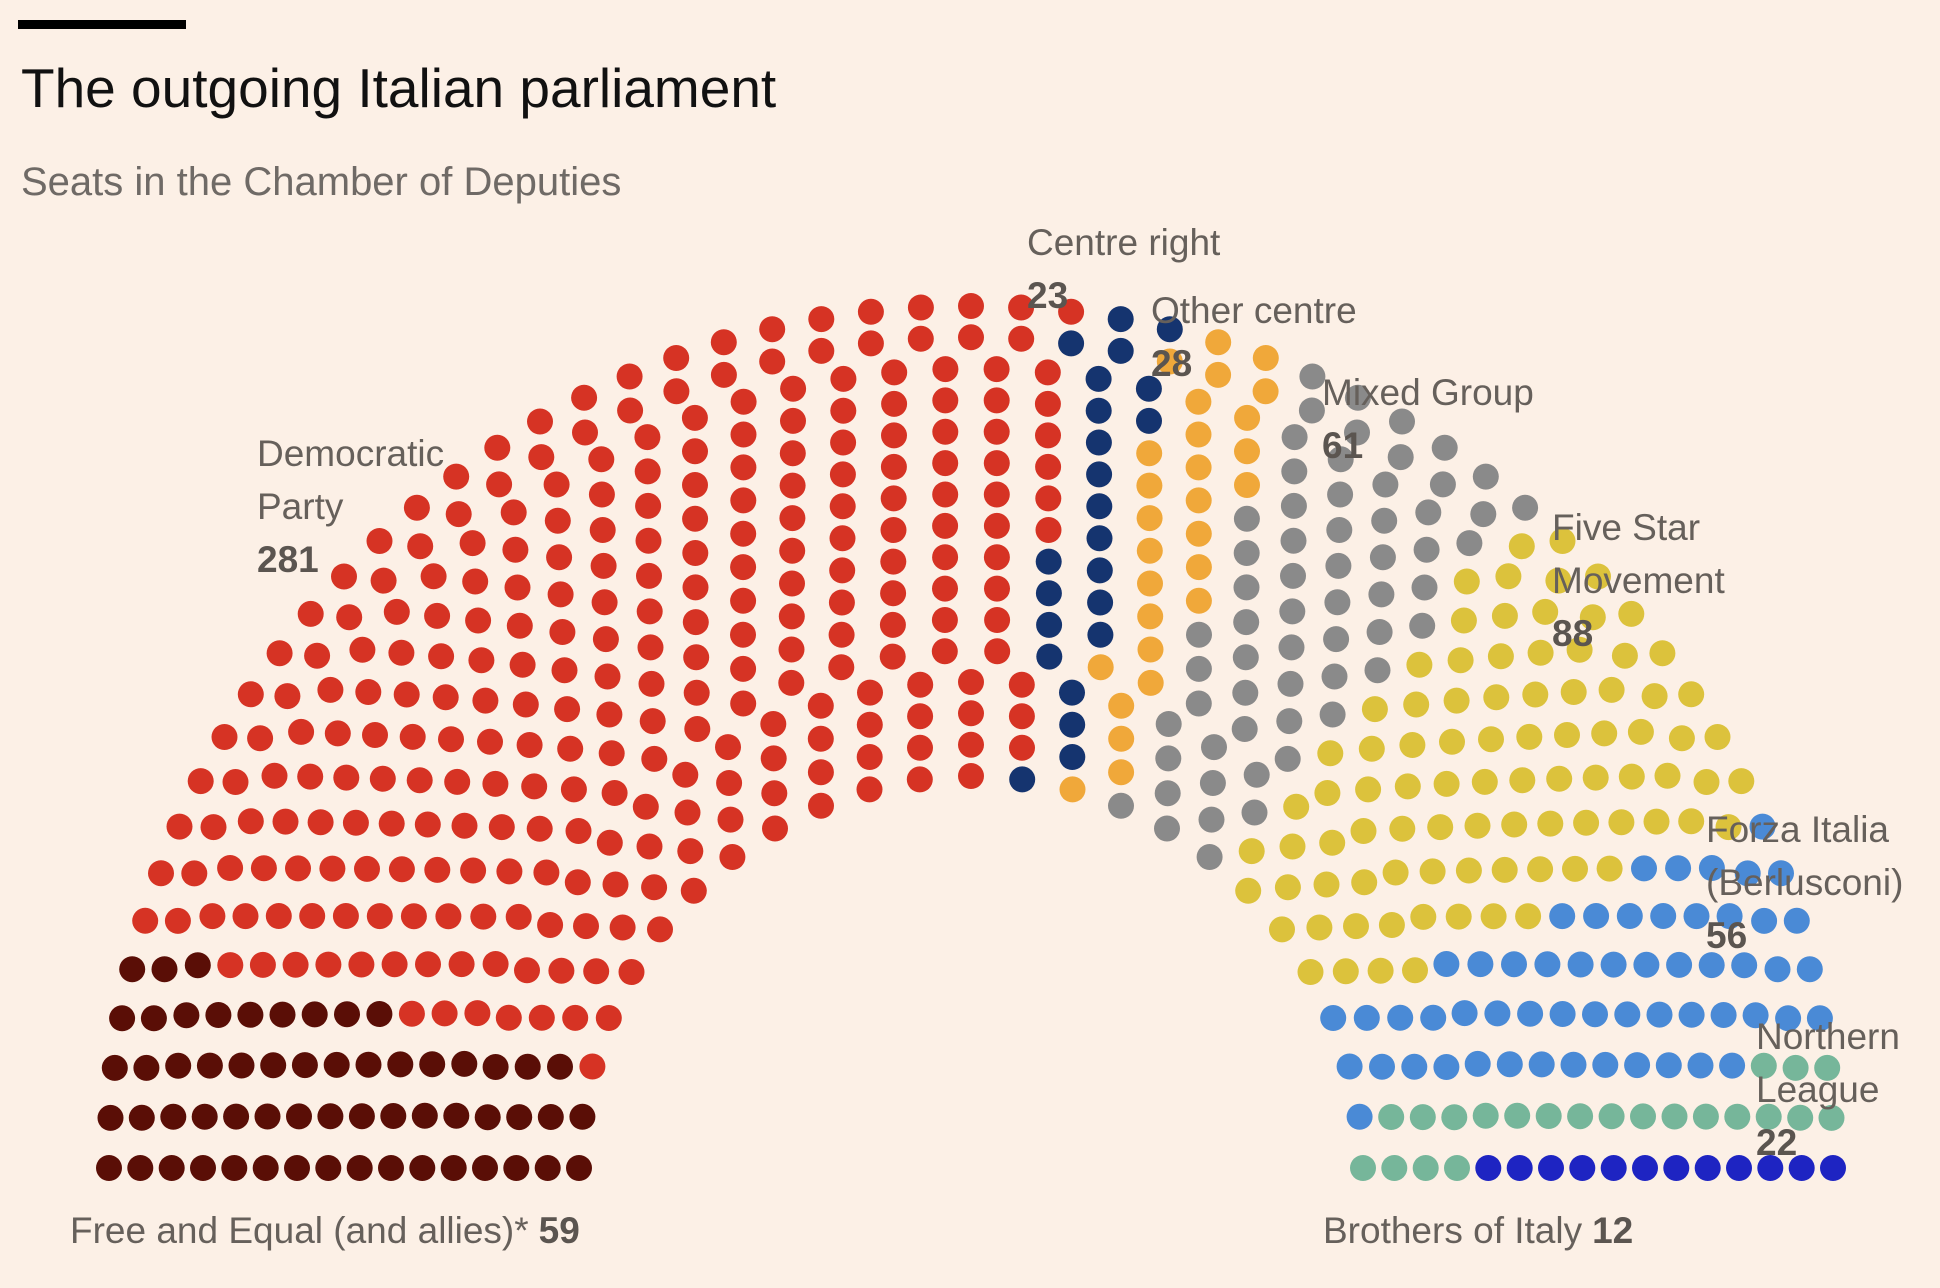 The image size is (1940, 1288). I want to click on label-northern-league: Northern League 22, so click(1828, 1089).